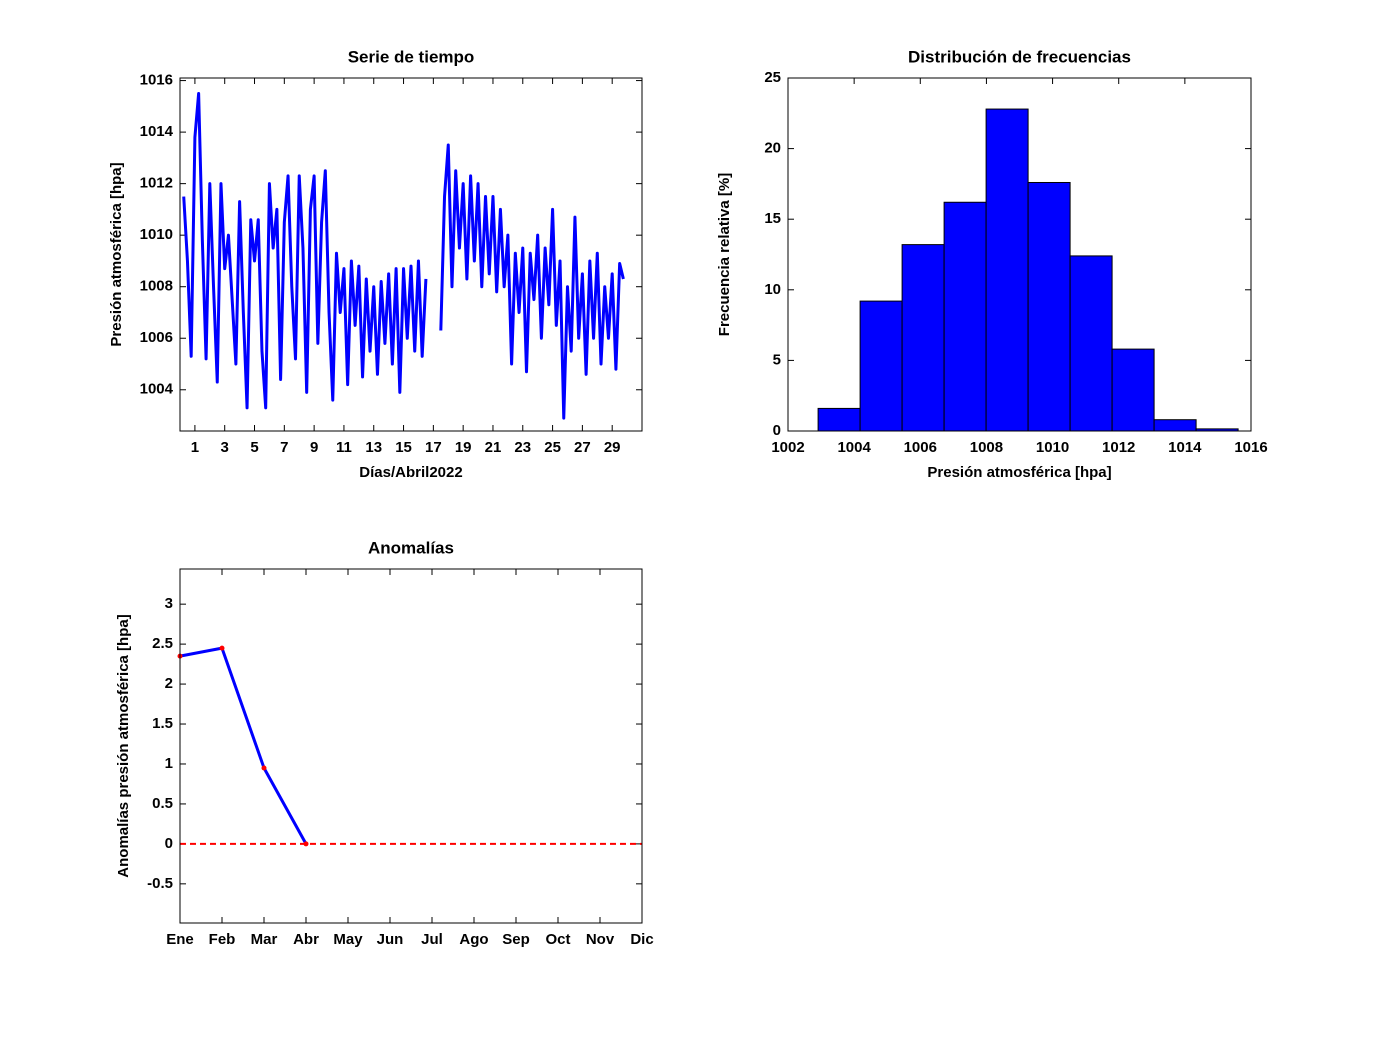 The height and width of the screenshot is (1037, 1383). What do you see at coordinates (156, 183) in the screenshot?
I see `y-tick-label: 1012` at bounding box center [156, 183].